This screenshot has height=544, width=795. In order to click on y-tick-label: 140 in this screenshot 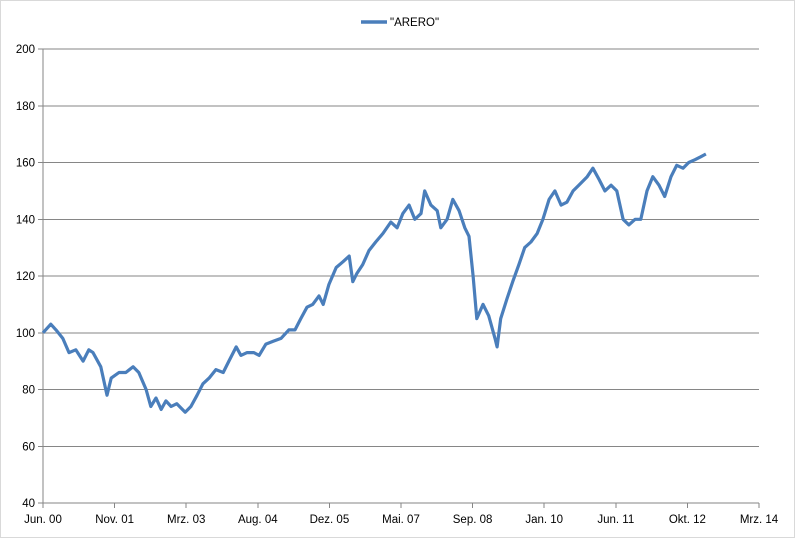, I will do `click(25, 220)`.